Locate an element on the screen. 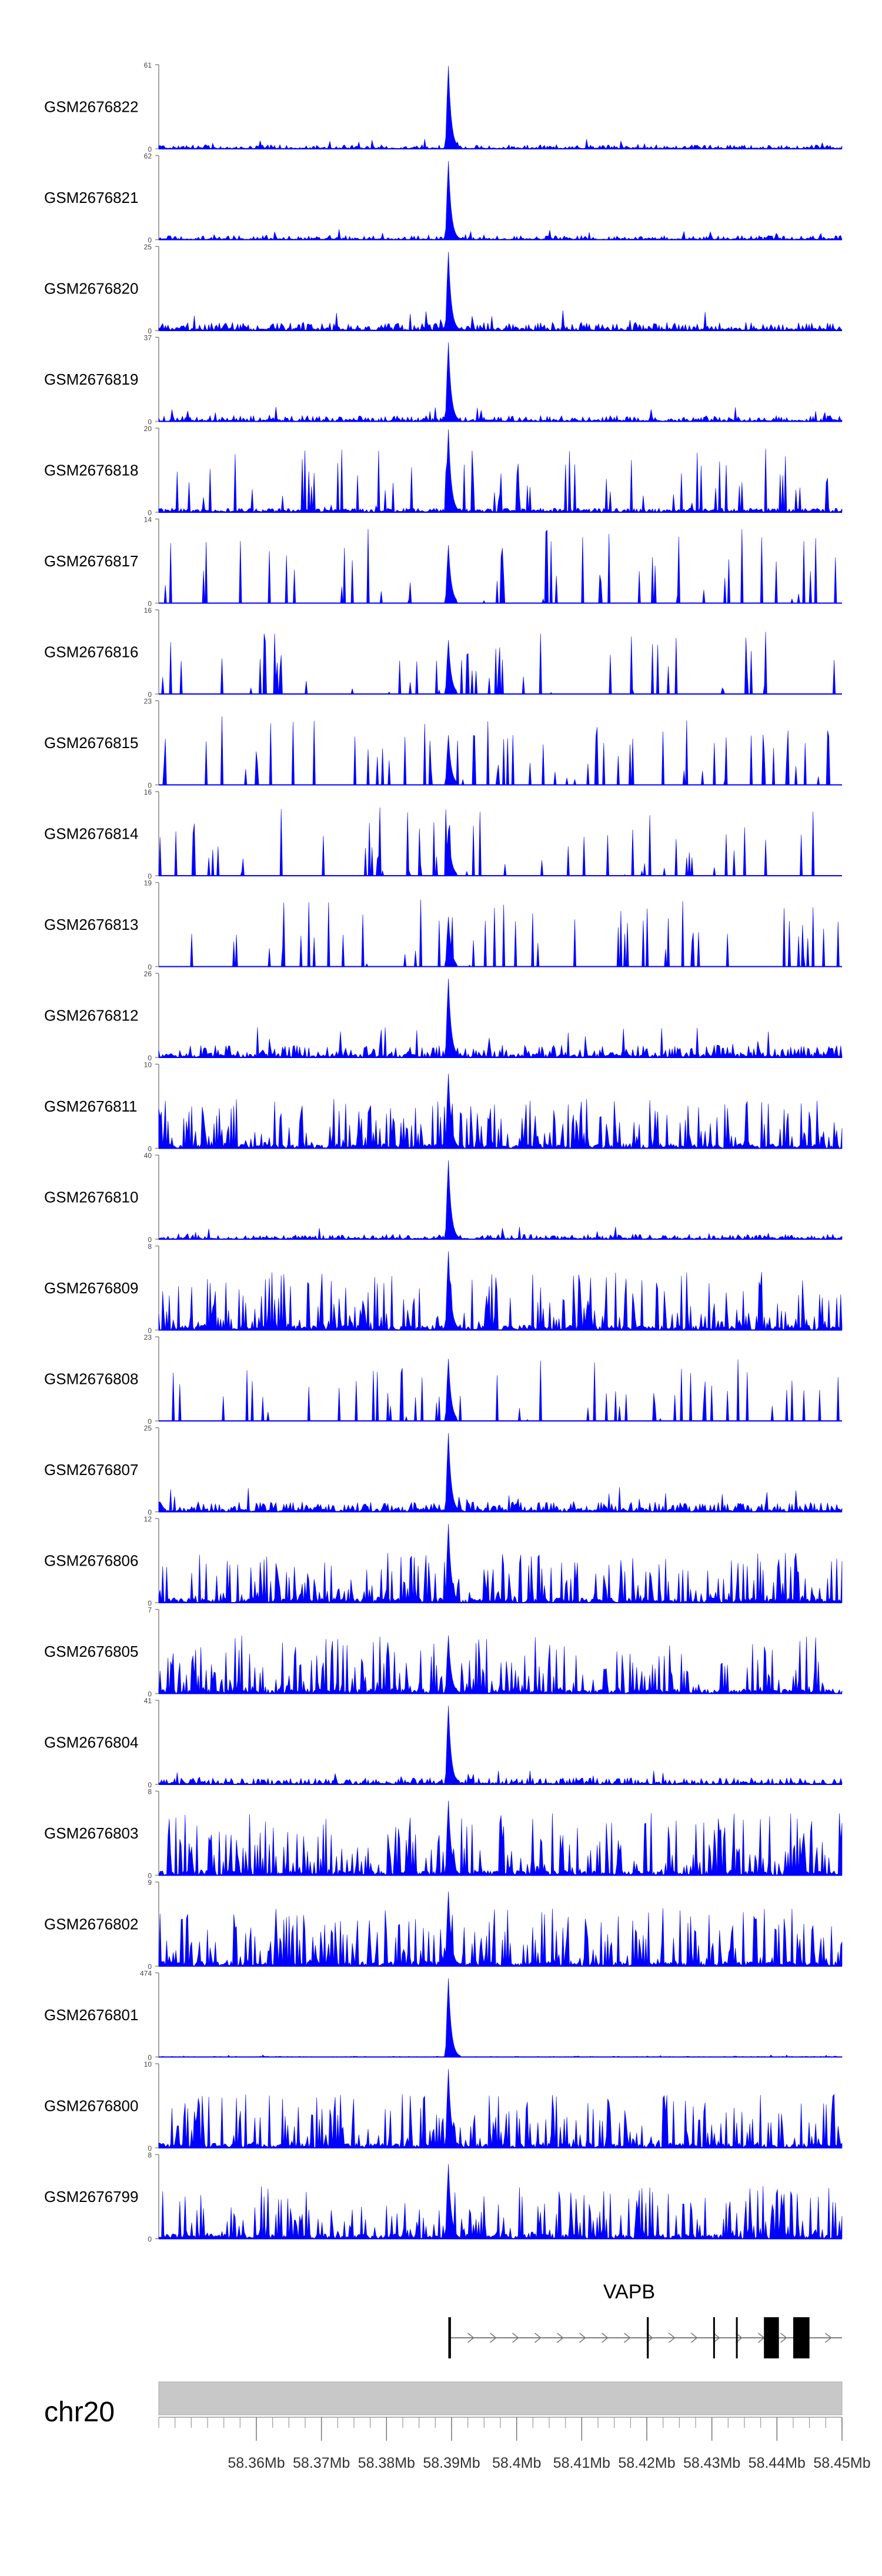  track-label: GSM2676806 is located at coordinates (91, 1561).